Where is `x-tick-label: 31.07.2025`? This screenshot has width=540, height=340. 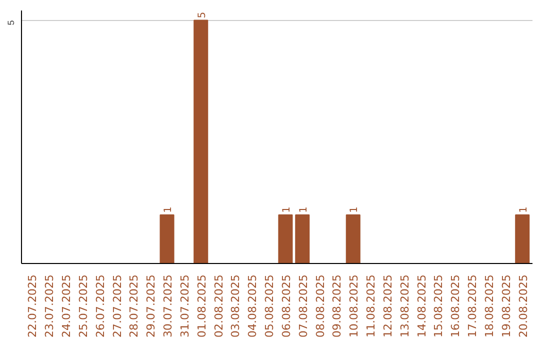
x-tick-label: 31.07.2025 is located at coordinates (185, 306).